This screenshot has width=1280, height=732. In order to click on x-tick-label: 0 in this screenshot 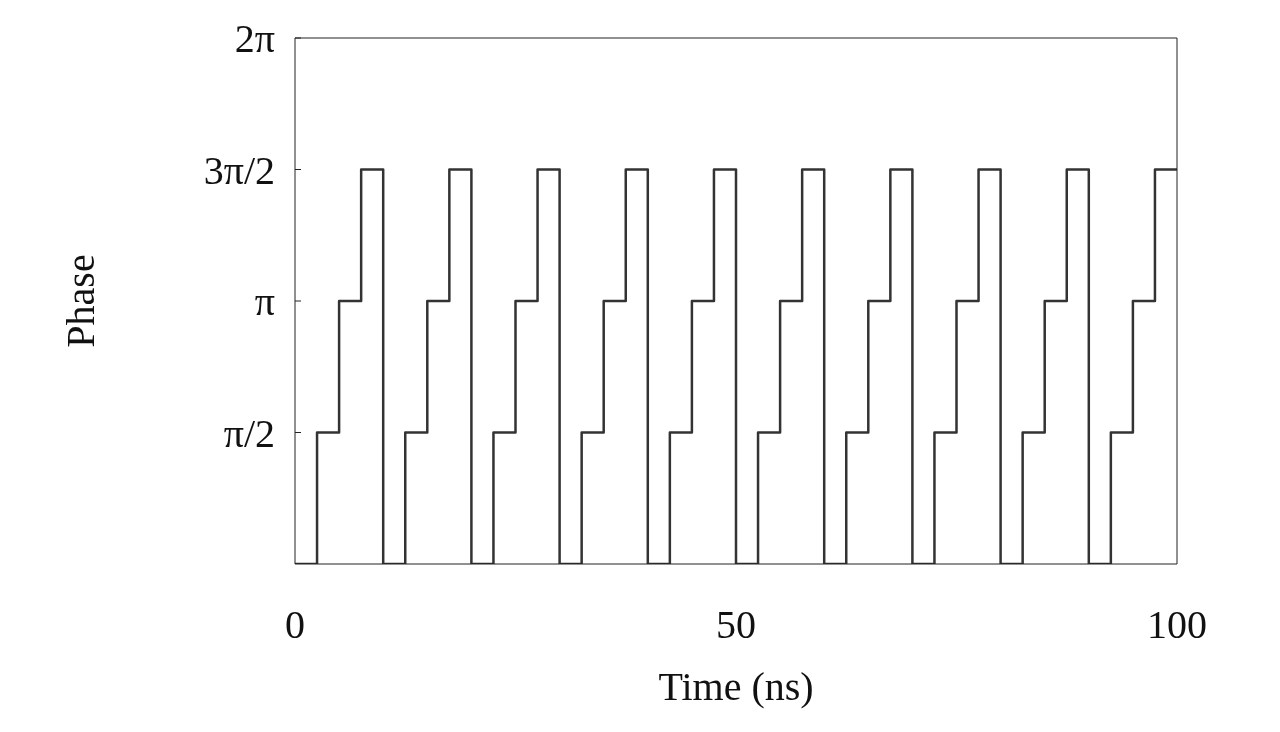, I will do `click(295, 625)`.